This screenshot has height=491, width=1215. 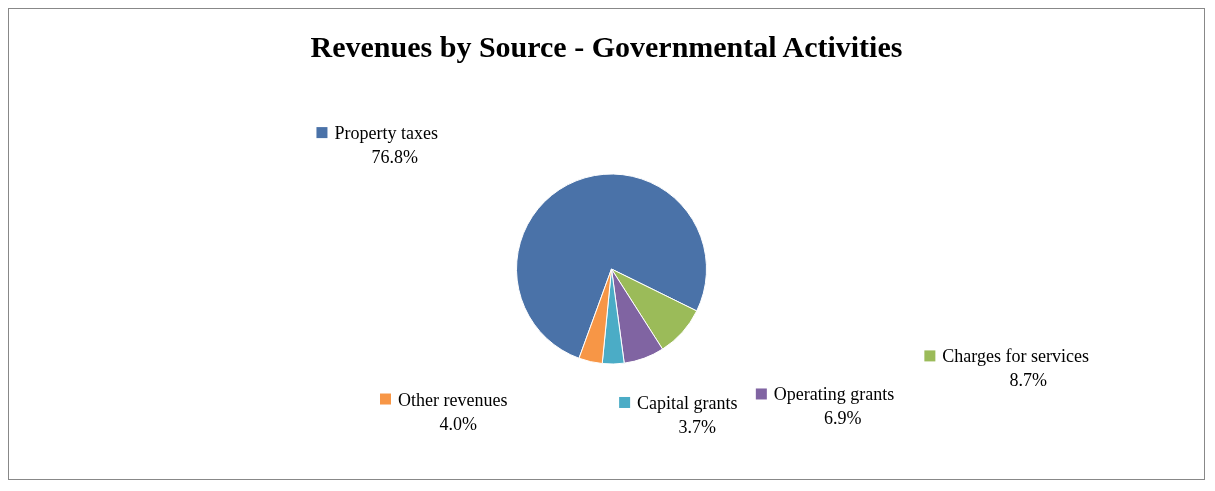 I want to click on legend-label: Property taxes, so click(x=386, y=133).